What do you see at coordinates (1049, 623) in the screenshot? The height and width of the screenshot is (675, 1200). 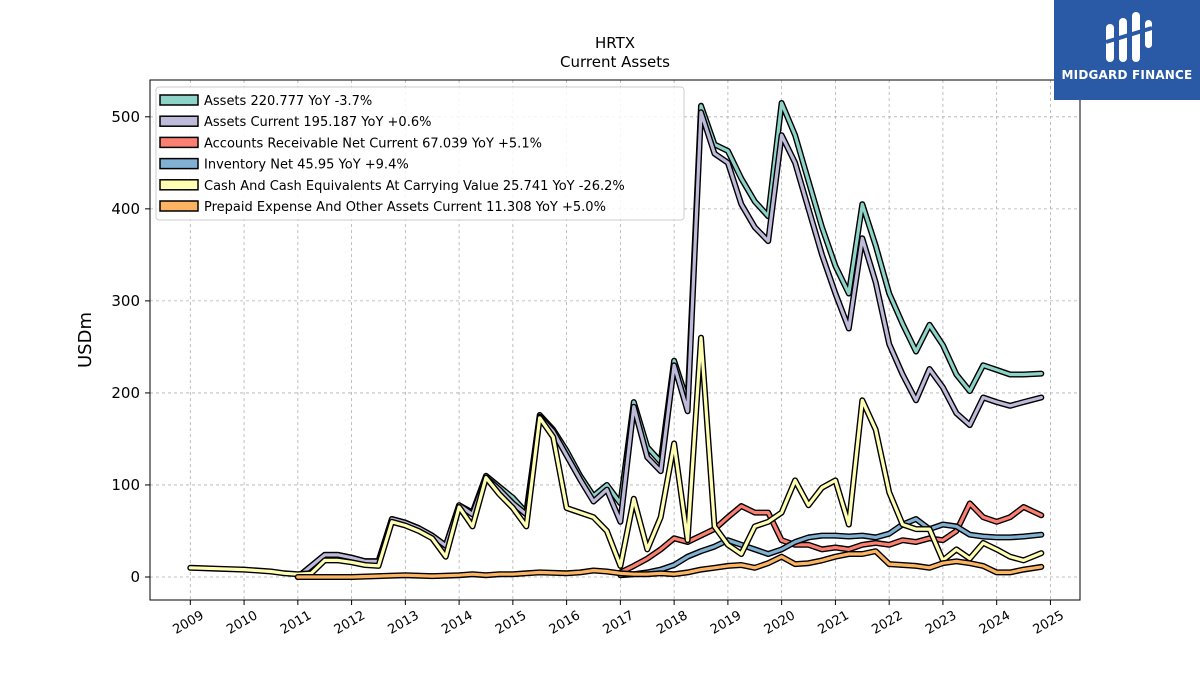 I see `x-tick-label: 2025` at bounding box center [1049, 623].